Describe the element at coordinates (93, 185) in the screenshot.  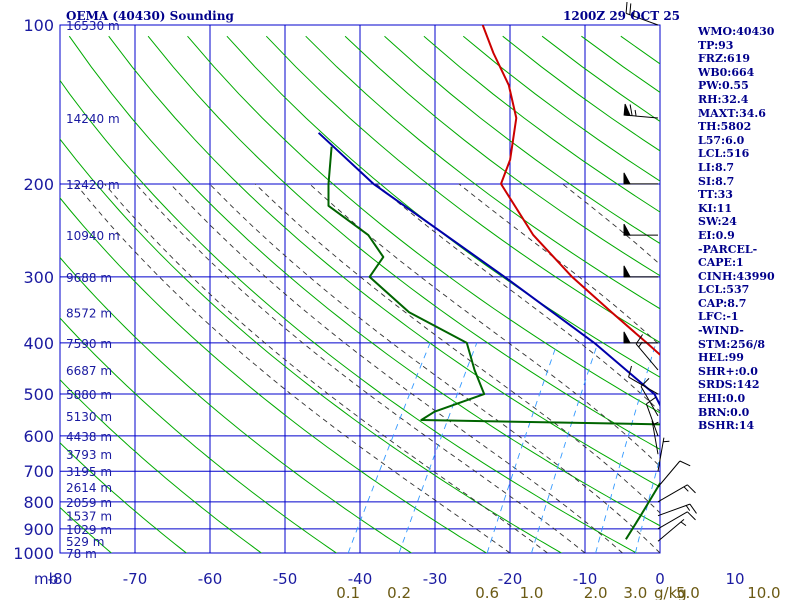
I see `height-label: 12420 m` at that location.